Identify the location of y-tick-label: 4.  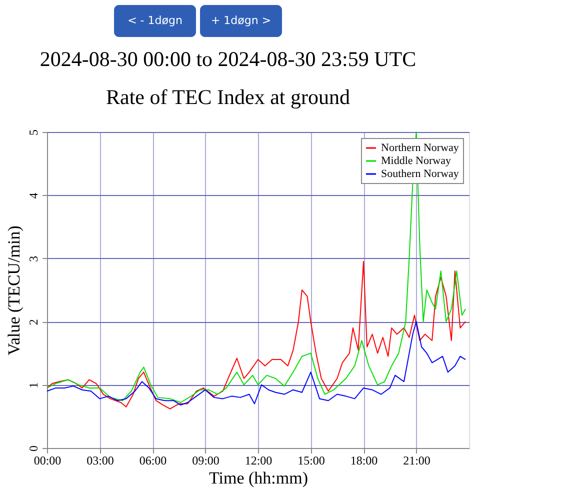
(33, 195).